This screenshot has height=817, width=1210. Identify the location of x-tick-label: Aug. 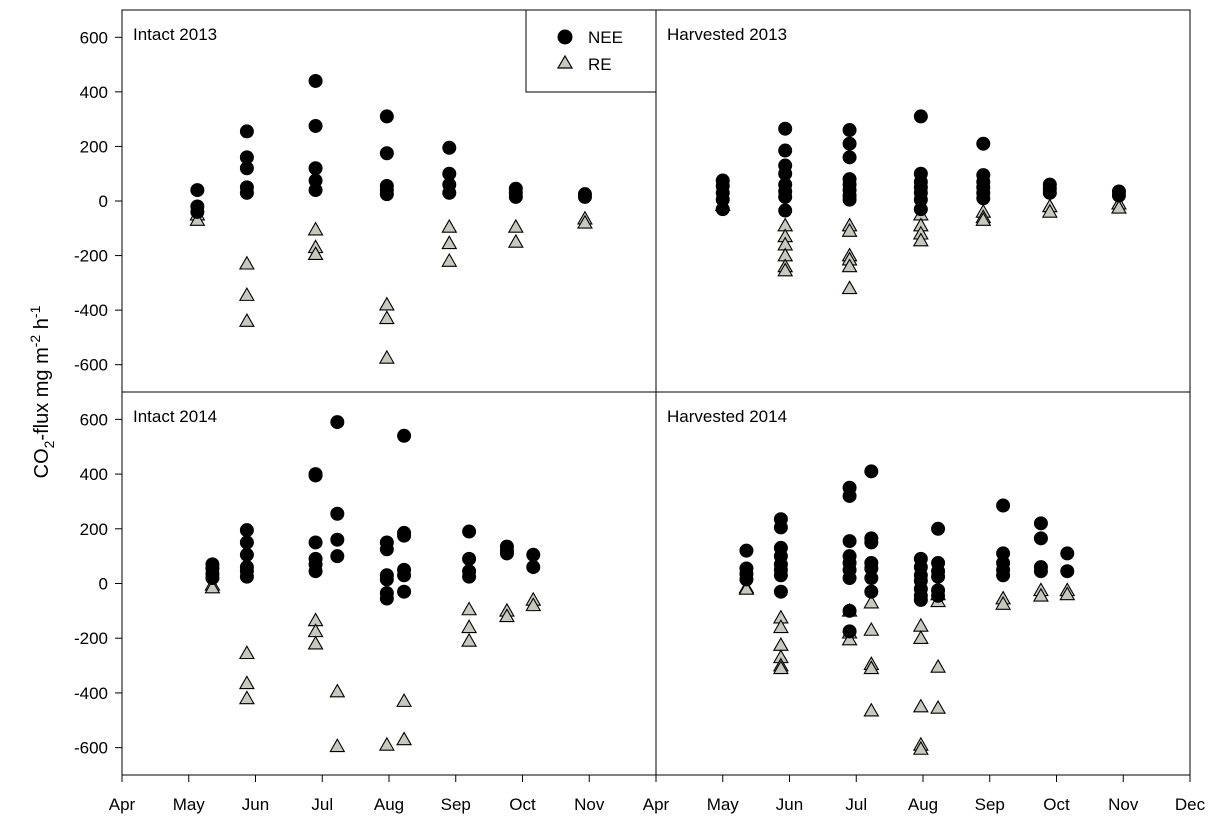
(389, 804).